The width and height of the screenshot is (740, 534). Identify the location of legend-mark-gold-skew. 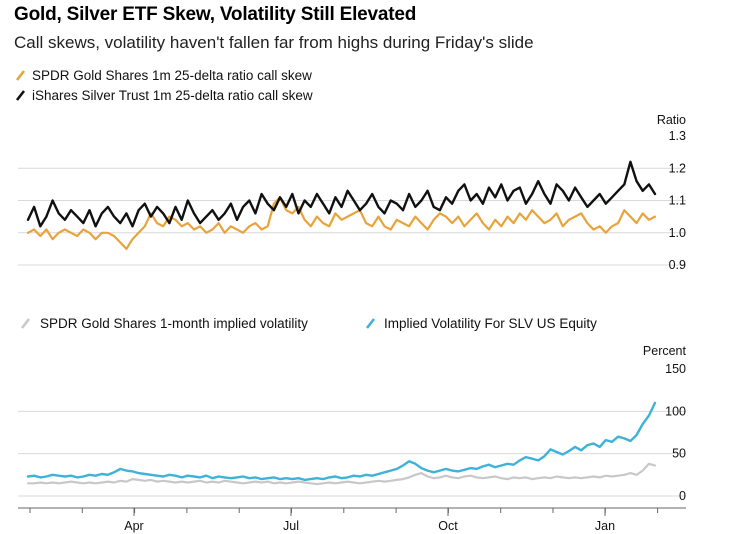
(20, 75).